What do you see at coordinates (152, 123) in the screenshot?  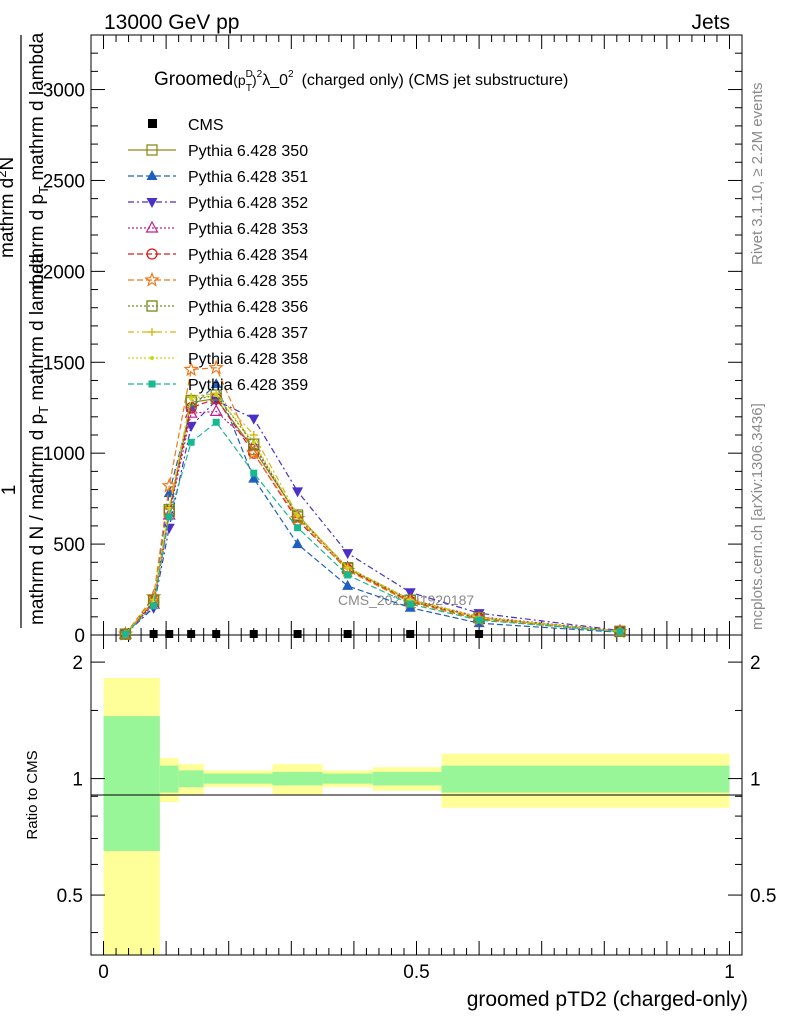 I see `legend-marker-cms` at bounding box center [152, 123].